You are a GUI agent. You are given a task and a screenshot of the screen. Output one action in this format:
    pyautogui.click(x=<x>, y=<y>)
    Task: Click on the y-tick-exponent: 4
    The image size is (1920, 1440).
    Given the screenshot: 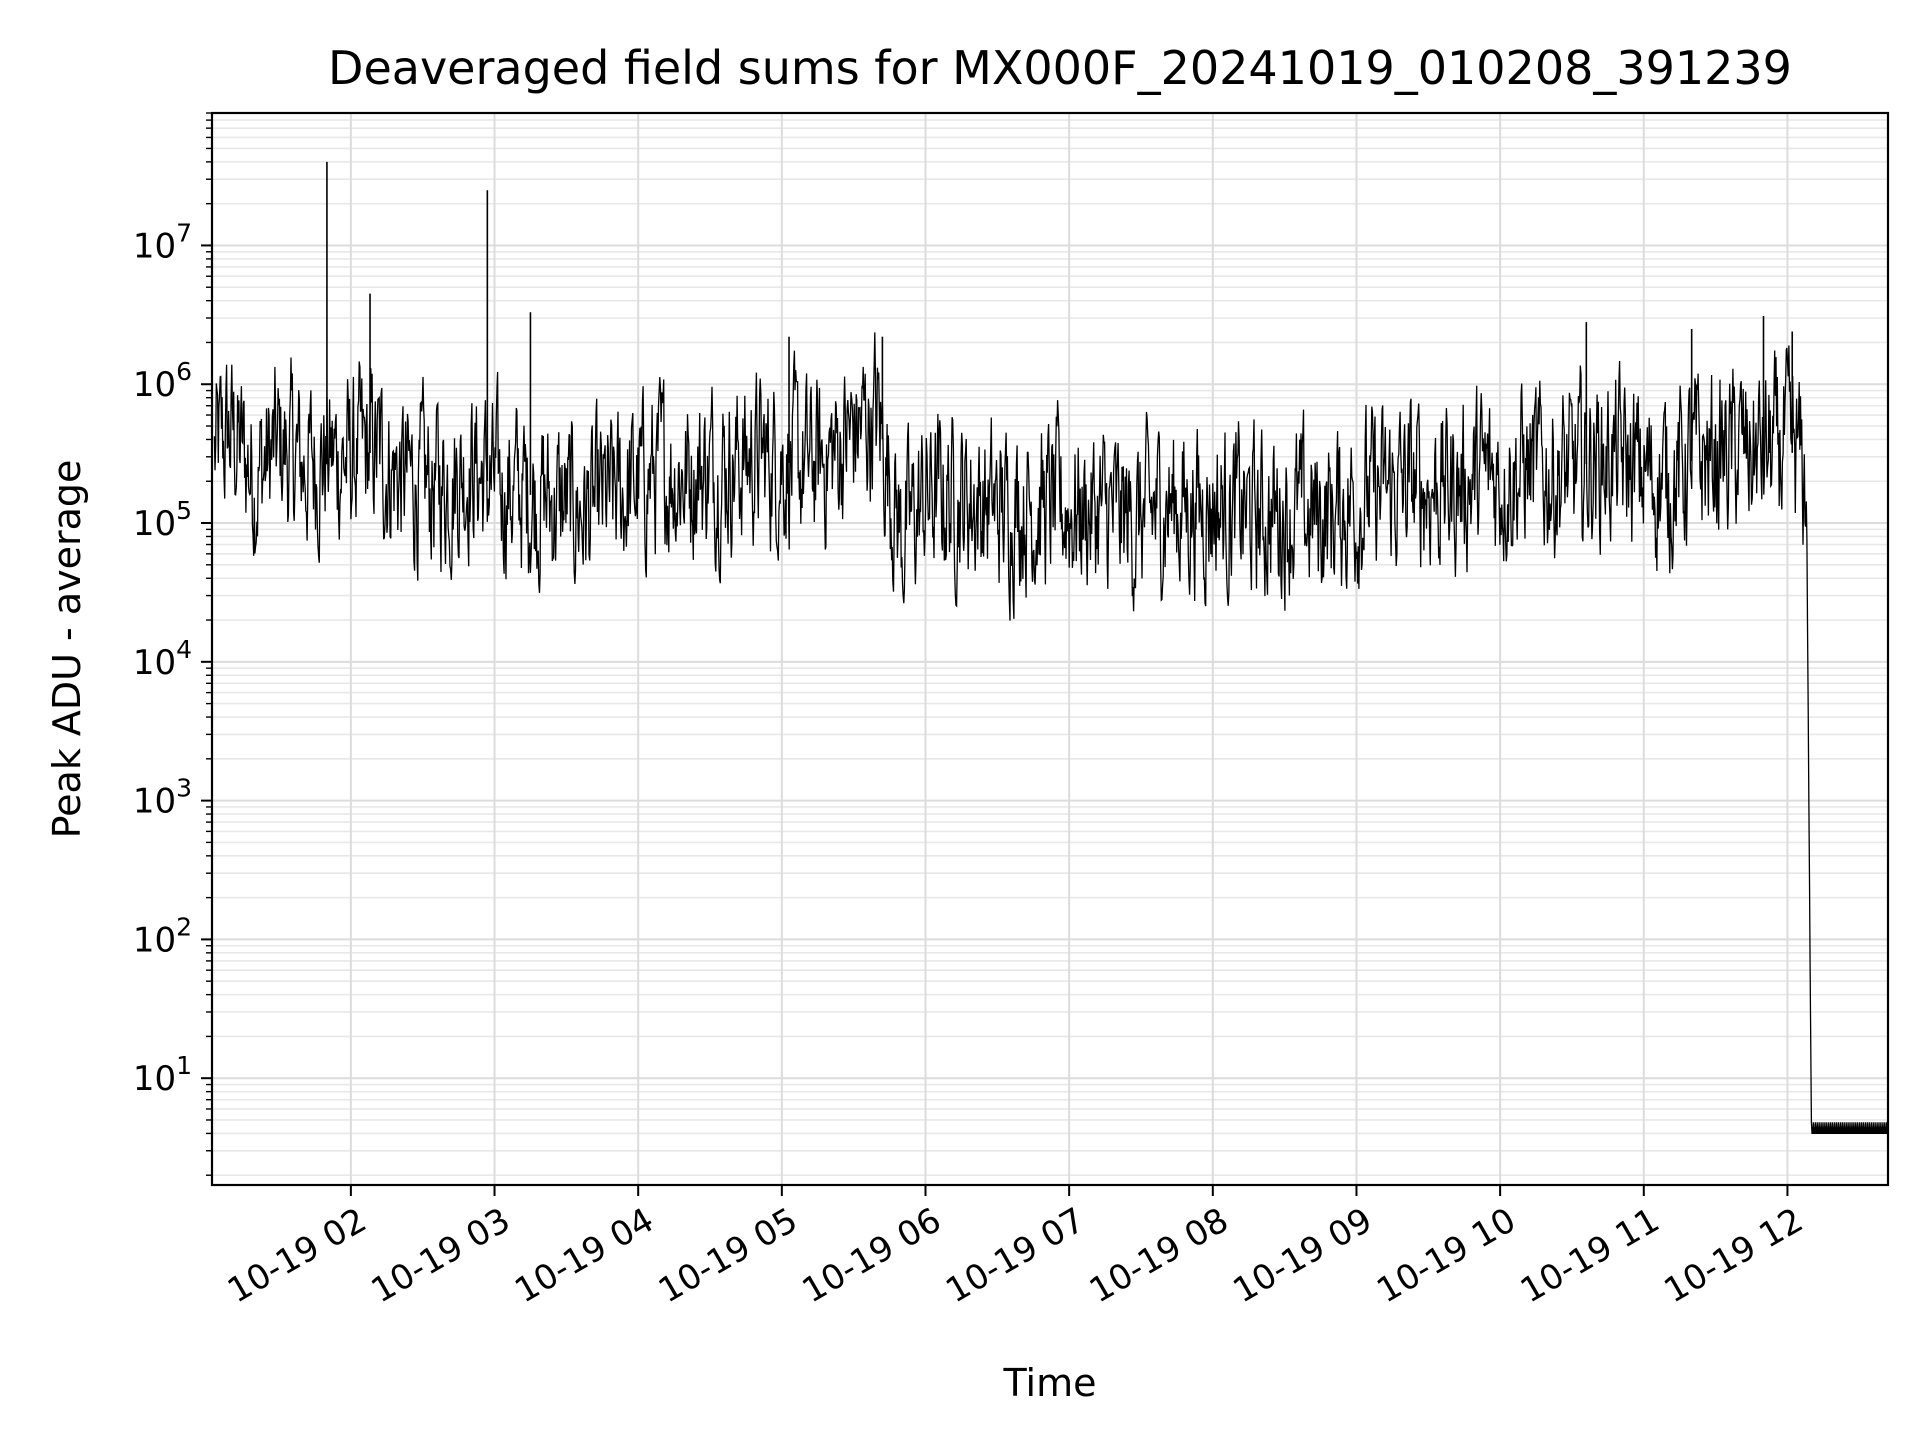 What is the action you would take?
    pyautogui.click(x=184, y=649)
    